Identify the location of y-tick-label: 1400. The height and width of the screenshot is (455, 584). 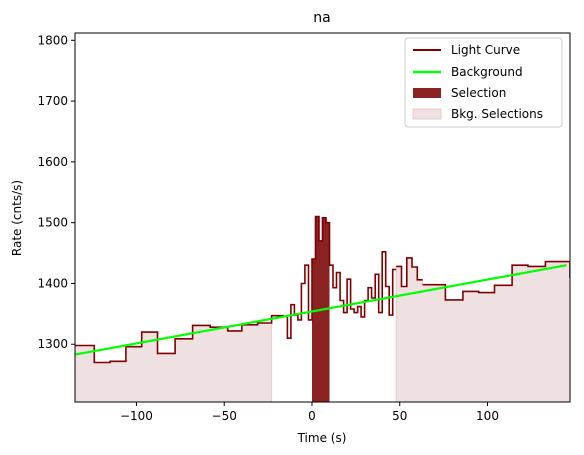
(52, 283).